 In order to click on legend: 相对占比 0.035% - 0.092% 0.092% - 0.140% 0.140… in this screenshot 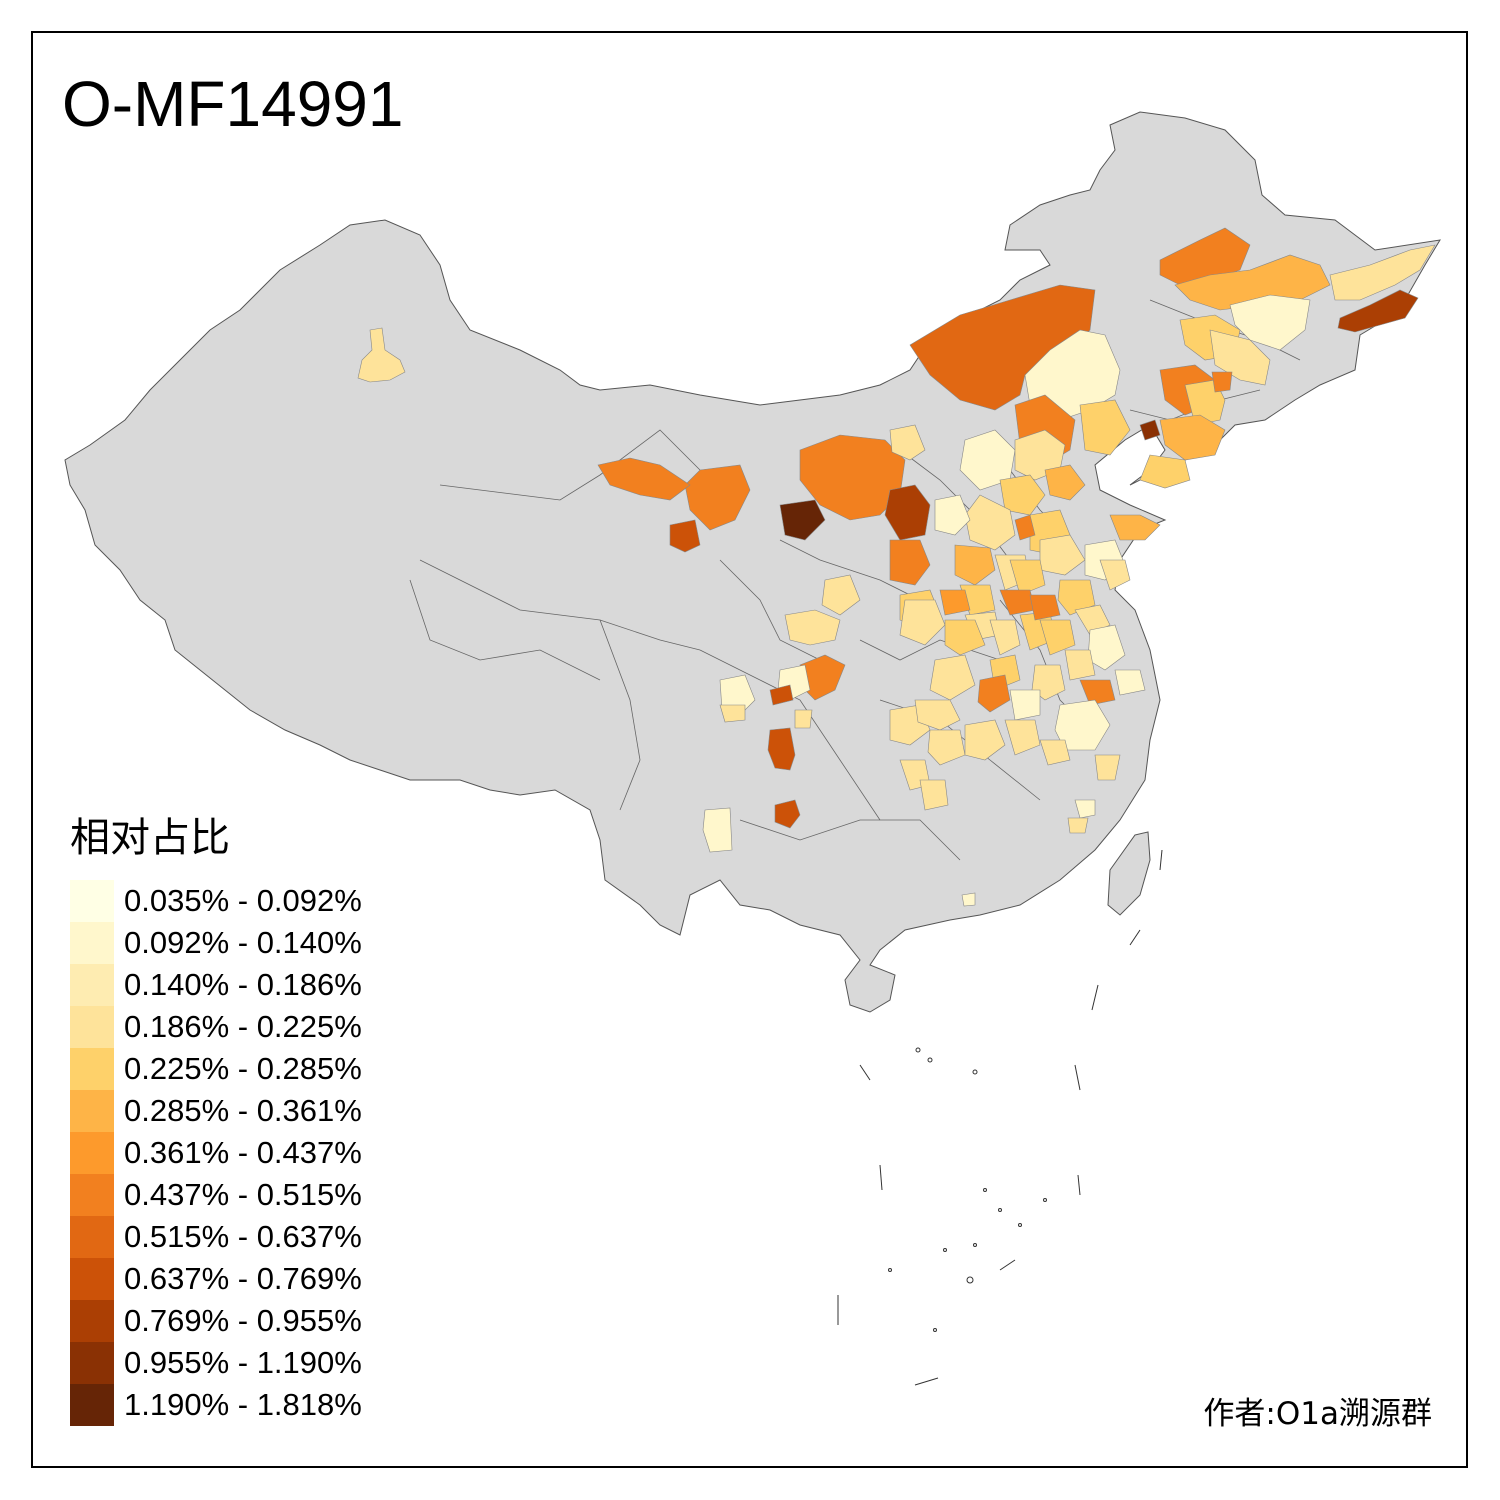, I will do `click(216, 1122)`.